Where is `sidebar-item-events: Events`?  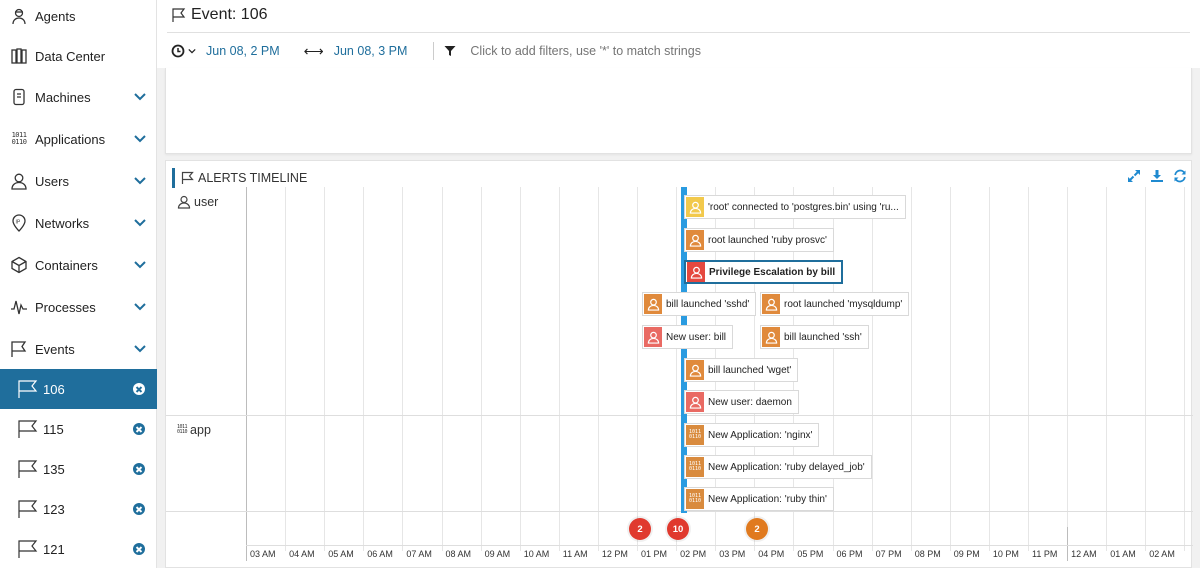 sidebar-item-events: Events is located at coordinates (78, 349).